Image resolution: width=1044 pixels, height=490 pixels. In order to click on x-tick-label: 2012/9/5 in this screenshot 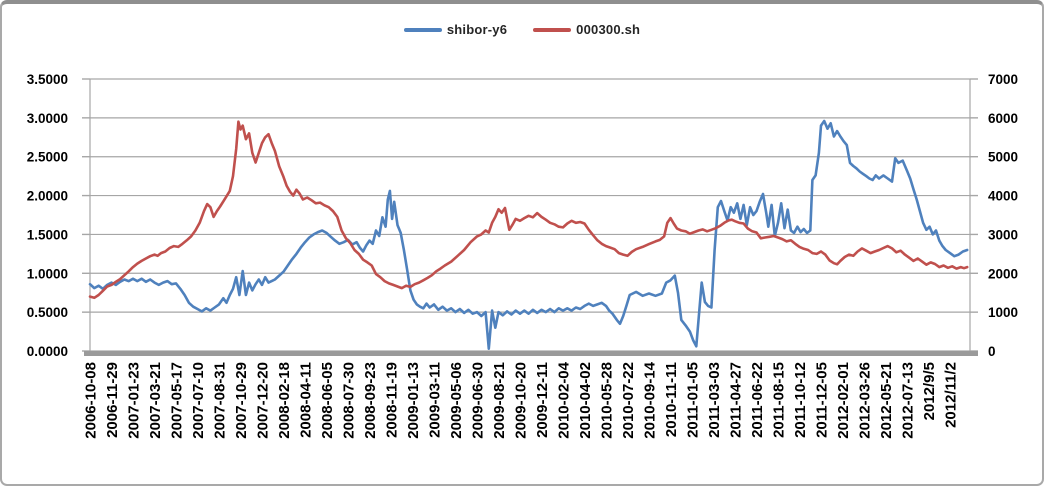, I will do `click(929, 391)`.